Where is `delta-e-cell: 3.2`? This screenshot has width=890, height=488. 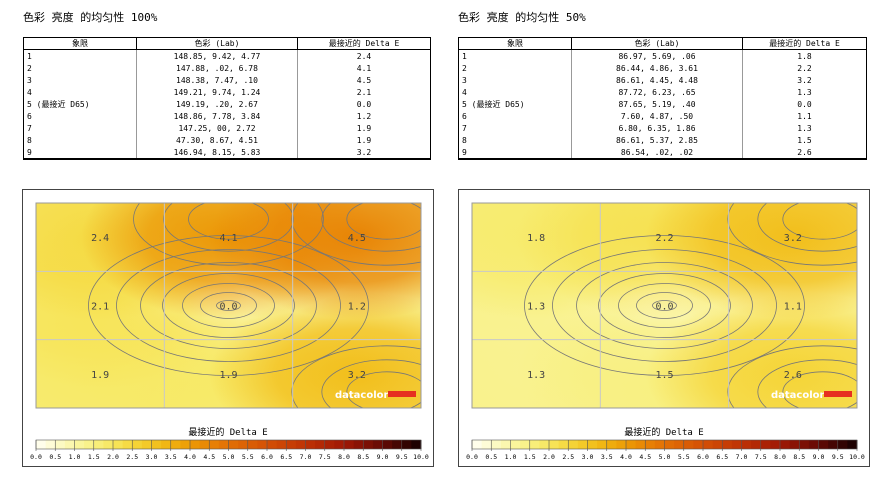 delta-e-cell: 3.2 is located at coordinates (364, 153).